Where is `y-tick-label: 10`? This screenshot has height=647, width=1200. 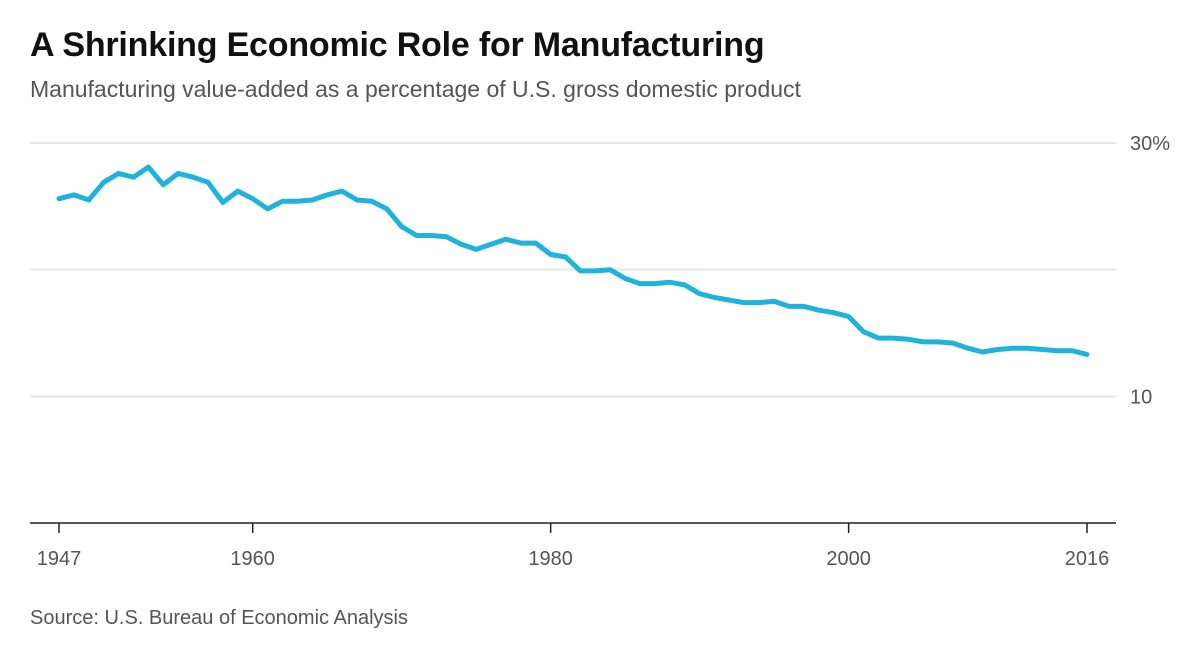 y-tick-label: 10 is located at coordinates (1141, 397).